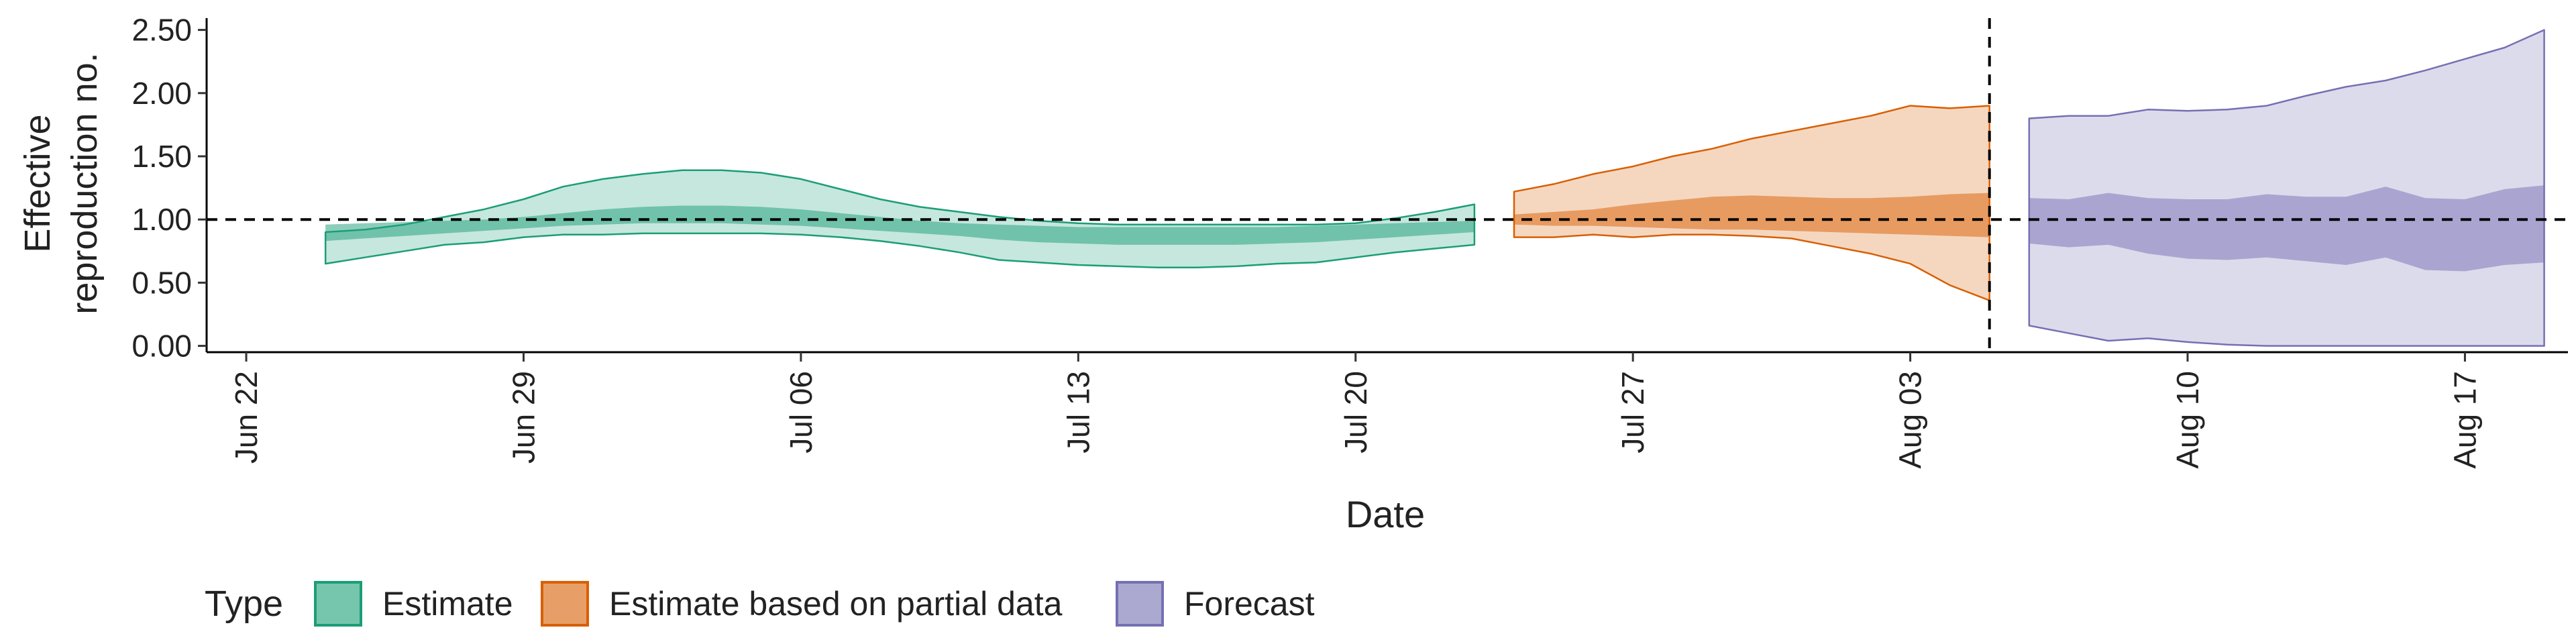  What do you see at coordinates (246, 417) in the screenshot?
I see `x-tick-label: Jun 22` at bounding box center [246, 417].